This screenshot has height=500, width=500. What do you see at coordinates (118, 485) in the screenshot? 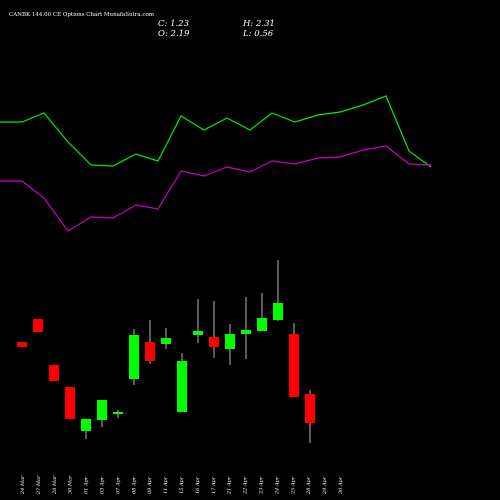
I see `x-tick-label: 07 Apr` at bounding box center [118, 485].